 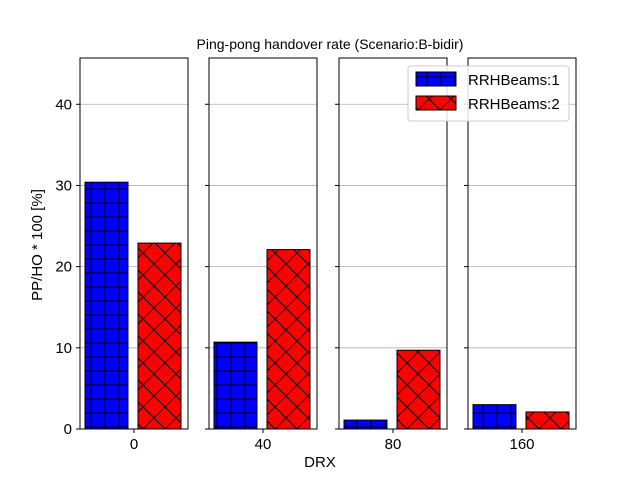 I want to click on panel-80: 80, so click(x=391, y=255).